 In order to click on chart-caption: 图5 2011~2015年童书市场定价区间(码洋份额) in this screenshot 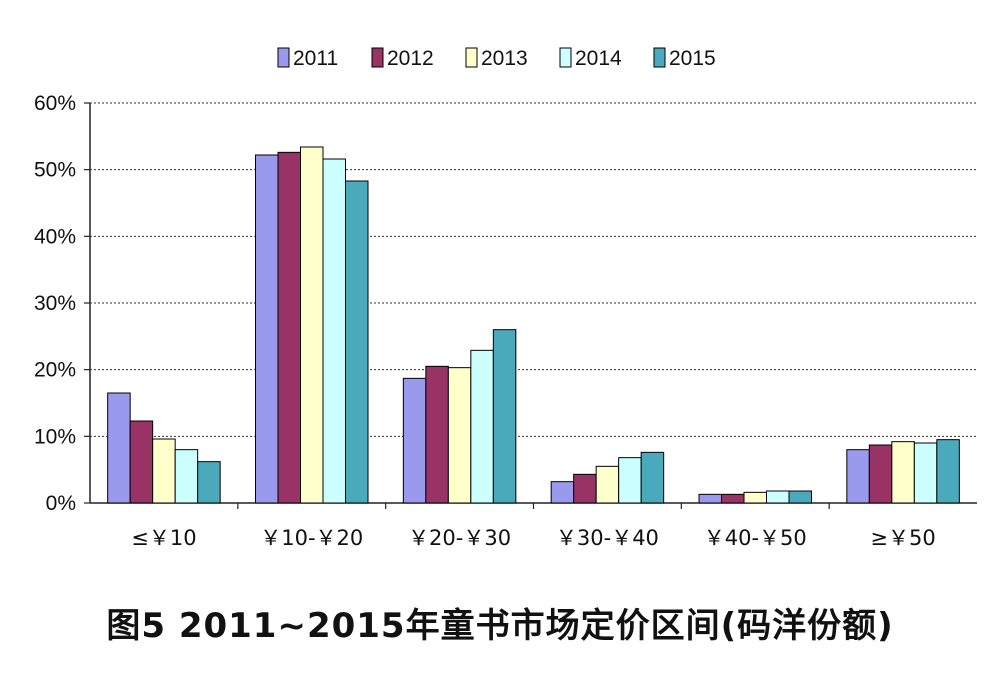, I will do `click(500, 626)`.